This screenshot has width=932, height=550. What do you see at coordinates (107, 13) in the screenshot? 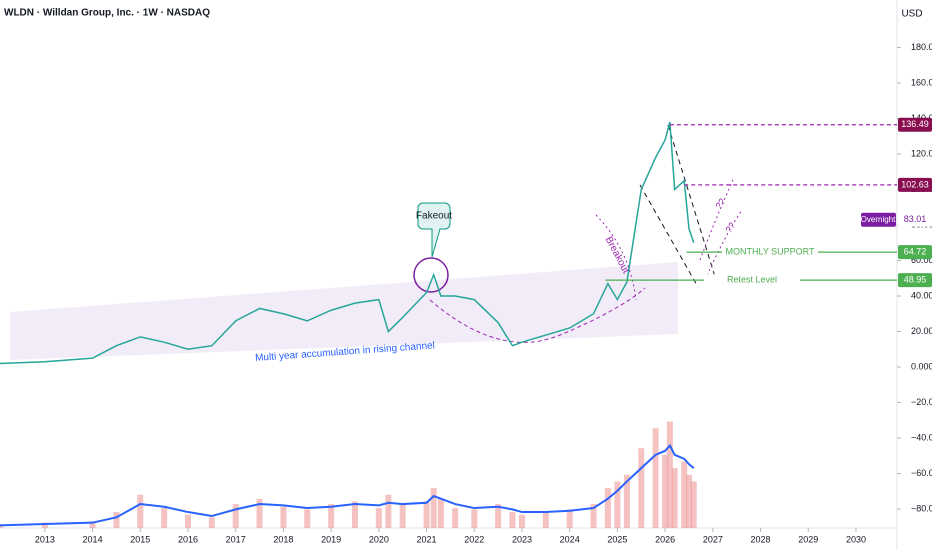
I see `chart-title: WLDN · Willdan Group, Inc. · 1W · NASDAQ` at bounding box center [107, 13].